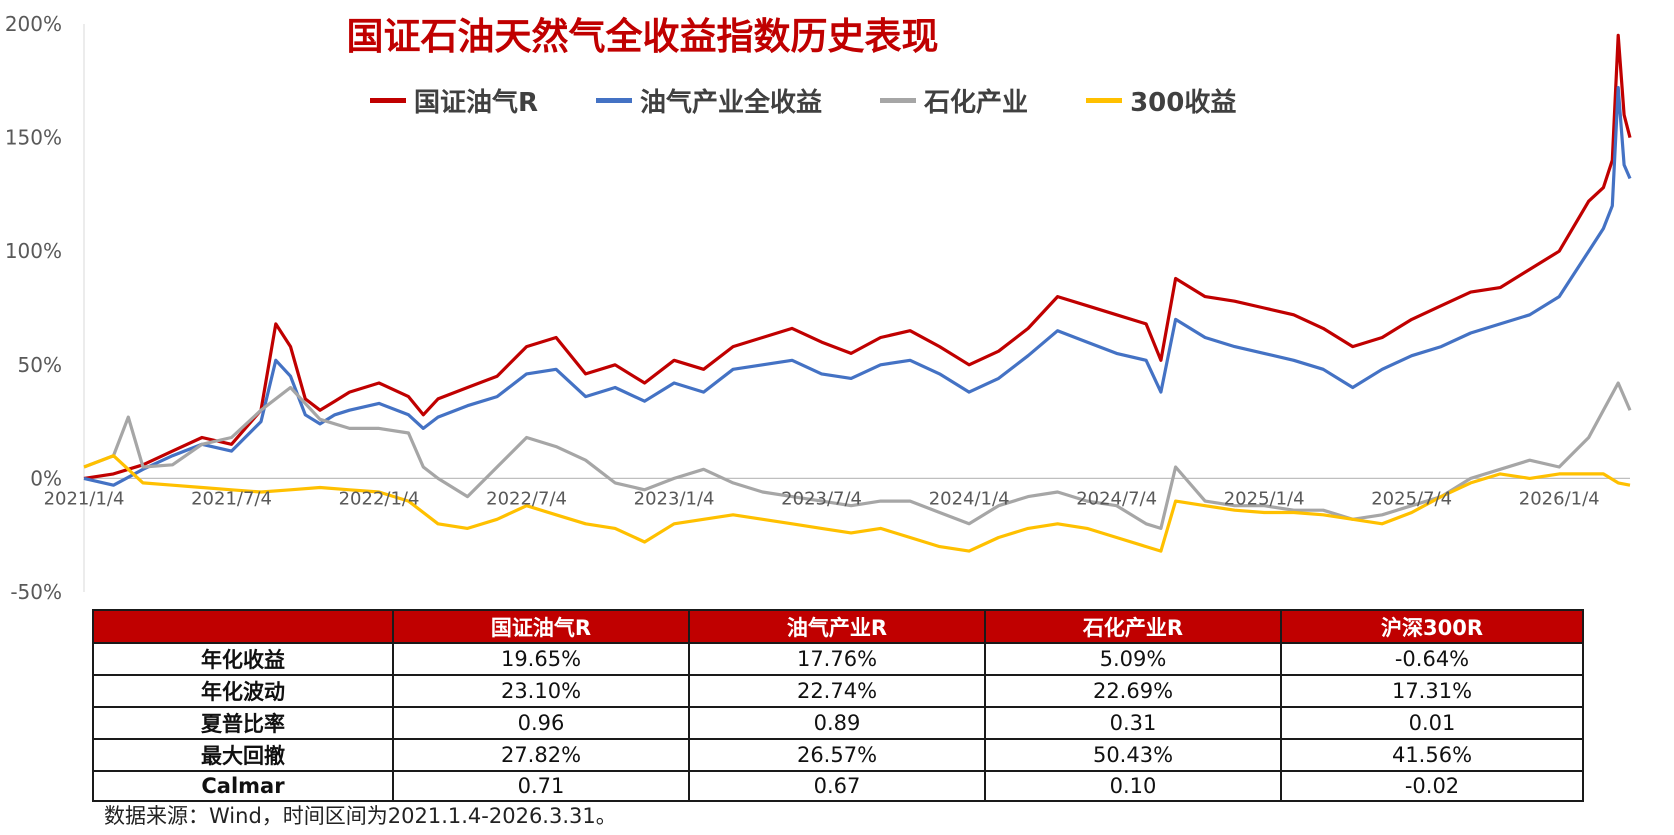 The image size is (1674, 835). I want to click on table-row: 夏普比率 0.96 0.89 0.31 0.01, so click(838, 723).